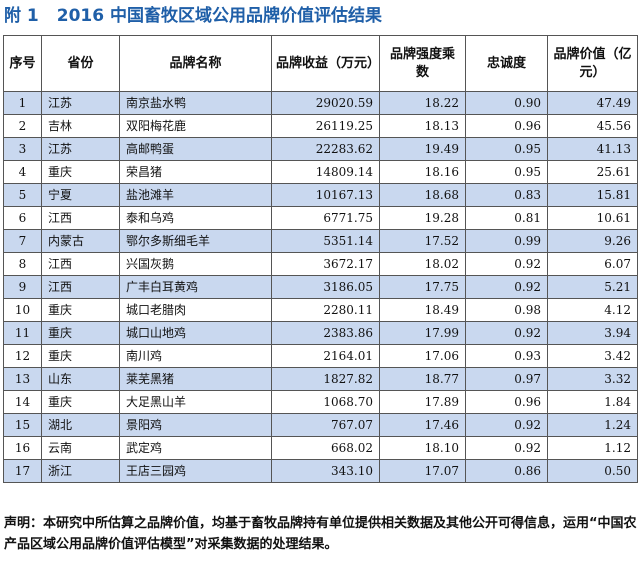  Describe the element at coordinates (325, 149) in the screenshot. I see `cell-revenue: 22283.62` at that location.